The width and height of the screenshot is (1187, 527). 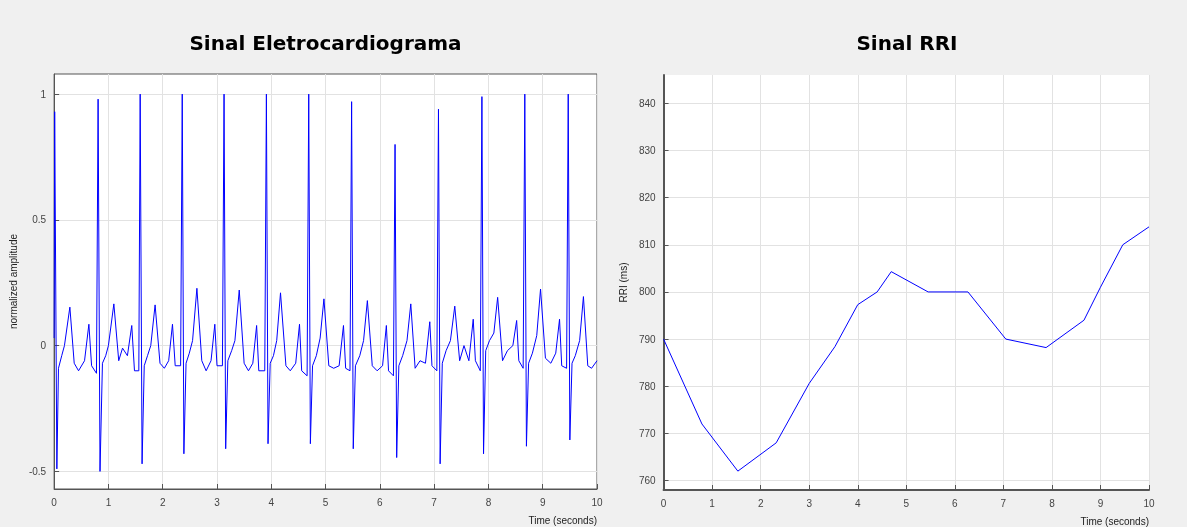 What do you see at coordinates (647, 103) in the screenshot?
I see `y-tick-label: 840` at bounding box center [647, 103].